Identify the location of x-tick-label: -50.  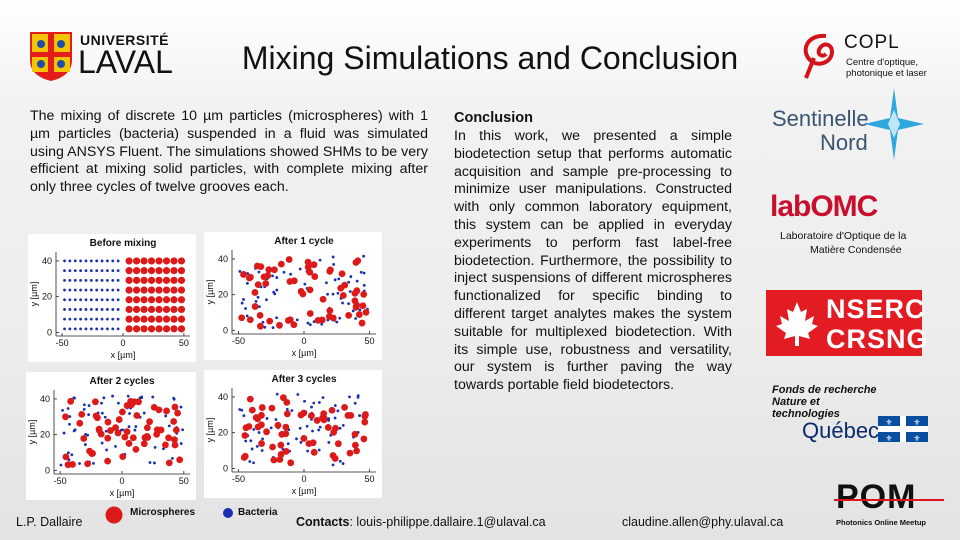
(62, 343).